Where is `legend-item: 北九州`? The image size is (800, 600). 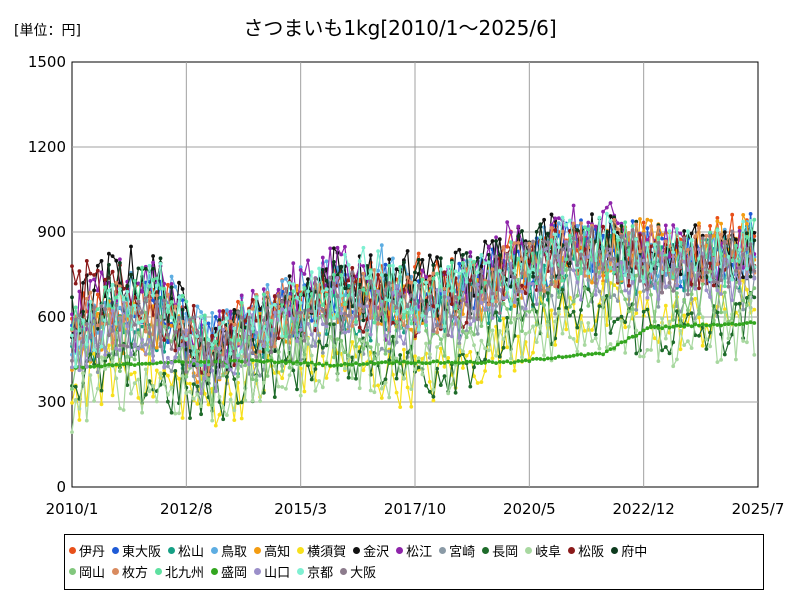
legend-item: 北九州 is located at coordinates (179, 571).